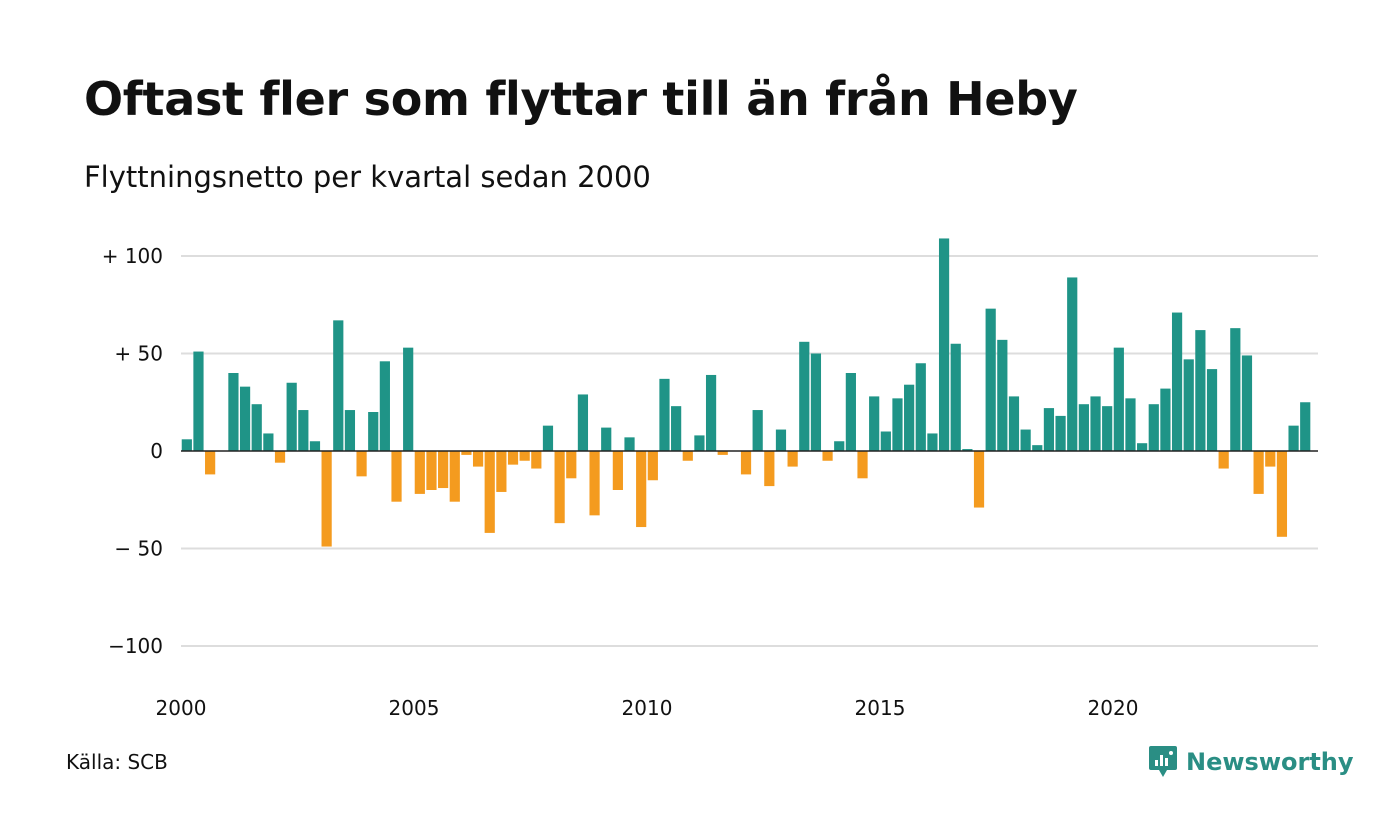 The image size is (1400, 840). I want to click on source-note: Källa: SCB, so click(117, 762).